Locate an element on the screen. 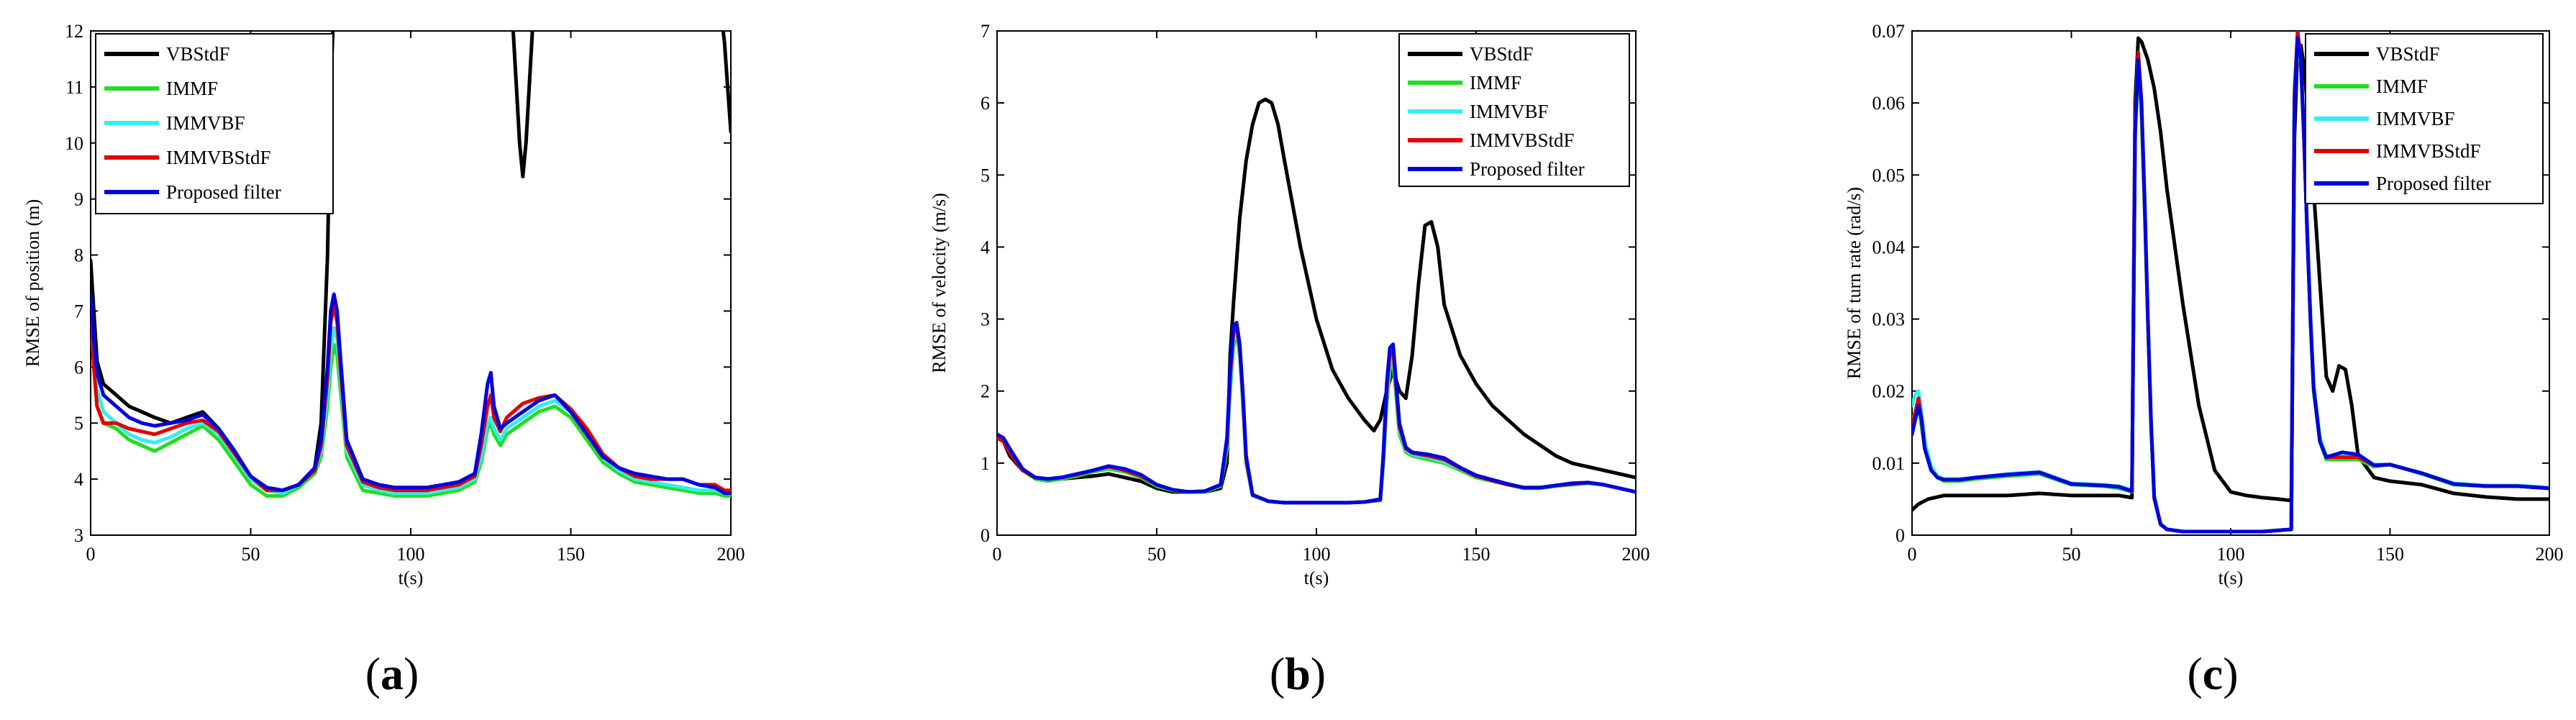 This screenshot has width=2576, height=720. y-tick-label: 0.02 is located at coordinates (1889, 391).